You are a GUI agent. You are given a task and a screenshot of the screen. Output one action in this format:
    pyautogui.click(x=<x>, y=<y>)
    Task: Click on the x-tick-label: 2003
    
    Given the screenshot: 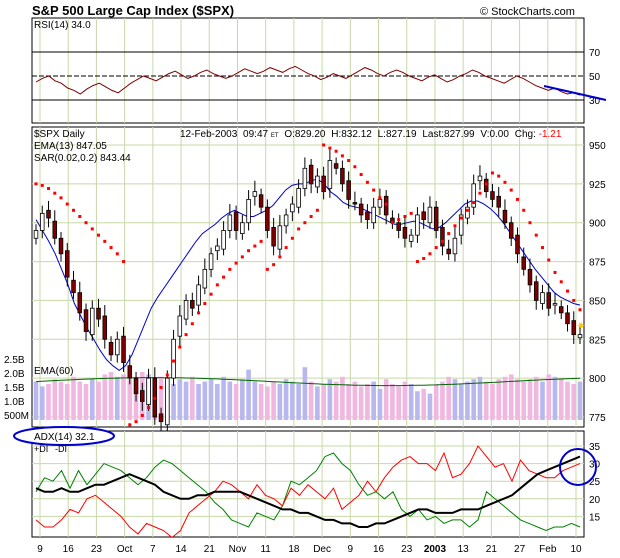 What is the action you would take?
    pyautogui.click(x=435, y=549)
    